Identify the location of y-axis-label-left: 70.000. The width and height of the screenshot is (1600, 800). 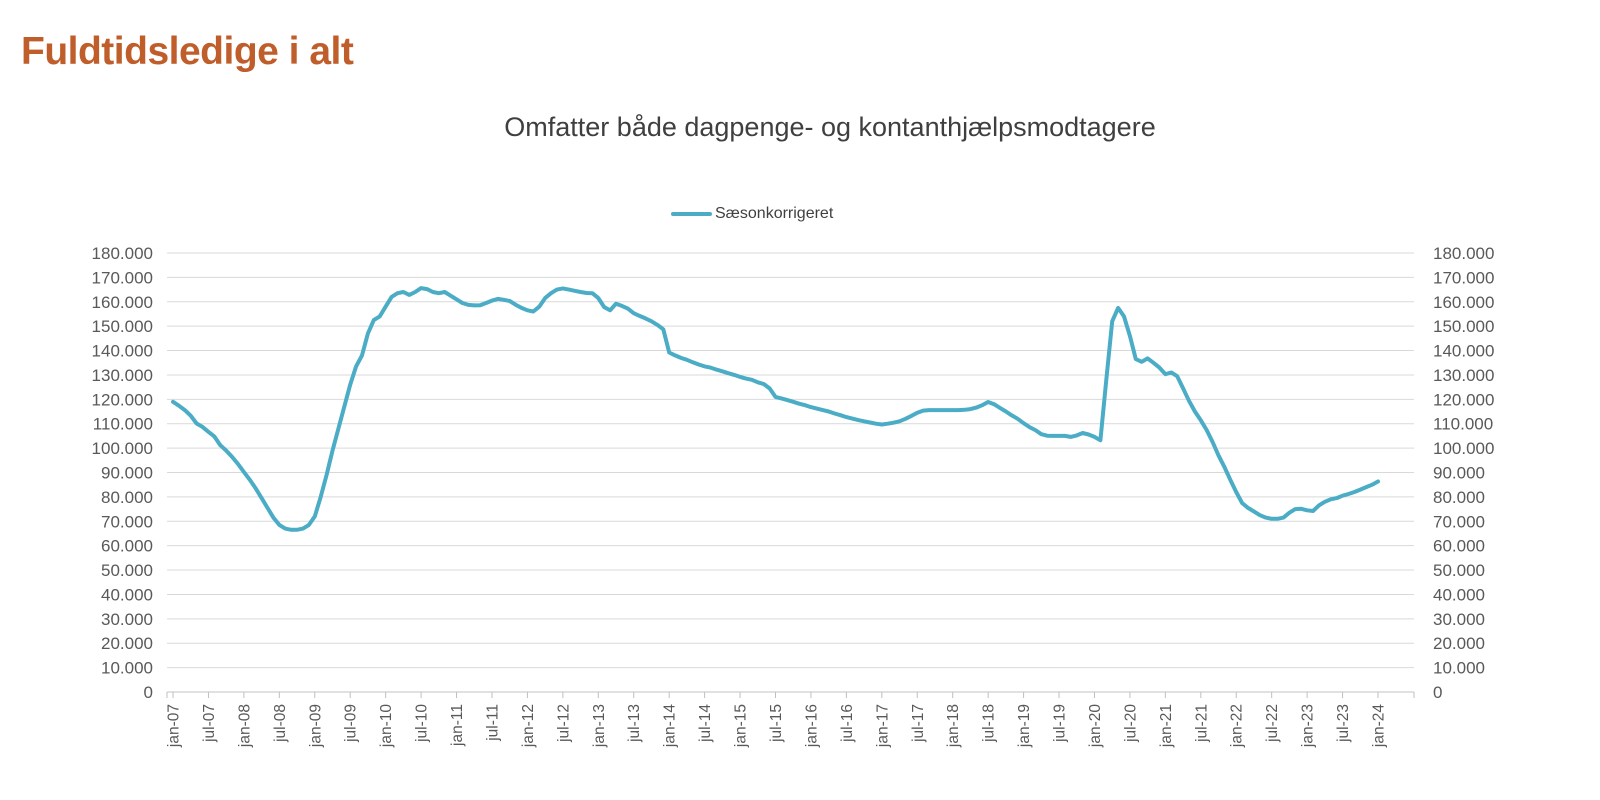
(127, 521).